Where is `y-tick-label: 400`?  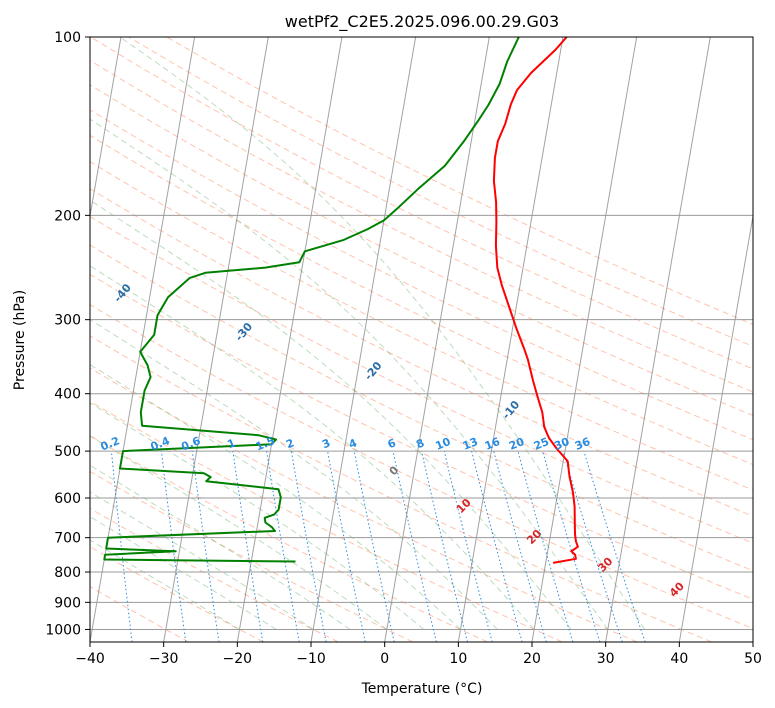
y-tick-label: 400 is located at coordinates (67, 395).